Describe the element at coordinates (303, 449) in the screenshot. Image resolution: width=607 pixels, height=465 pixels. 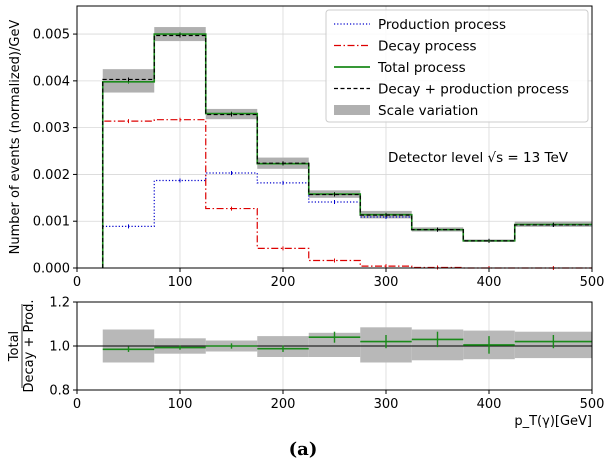
I see `caption: (a)` at that location.